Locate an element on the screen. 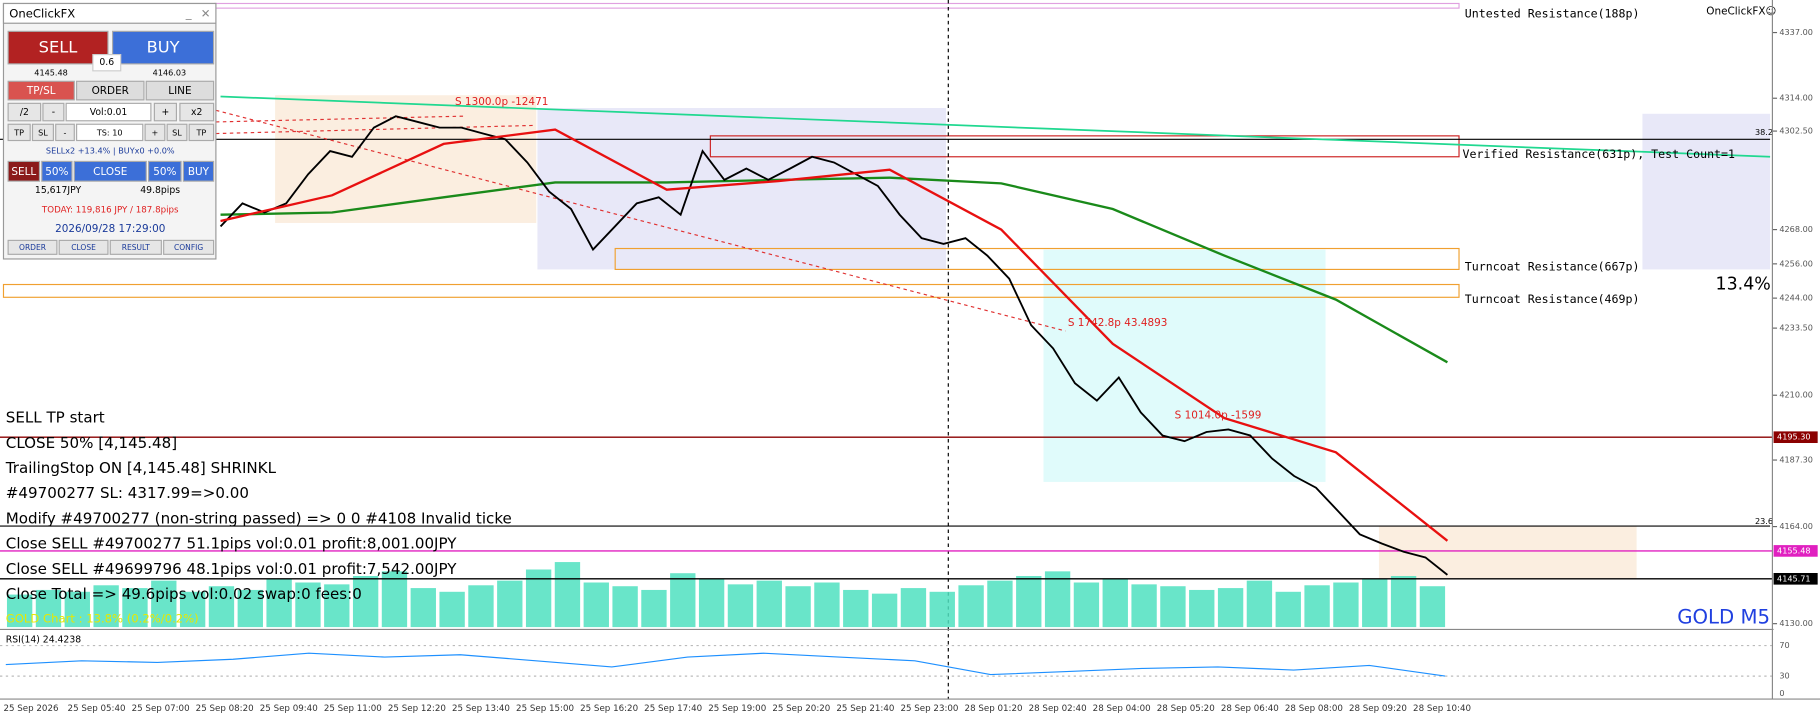  time-label: 25 Sep 2026 is located at coordinates (30, 709).